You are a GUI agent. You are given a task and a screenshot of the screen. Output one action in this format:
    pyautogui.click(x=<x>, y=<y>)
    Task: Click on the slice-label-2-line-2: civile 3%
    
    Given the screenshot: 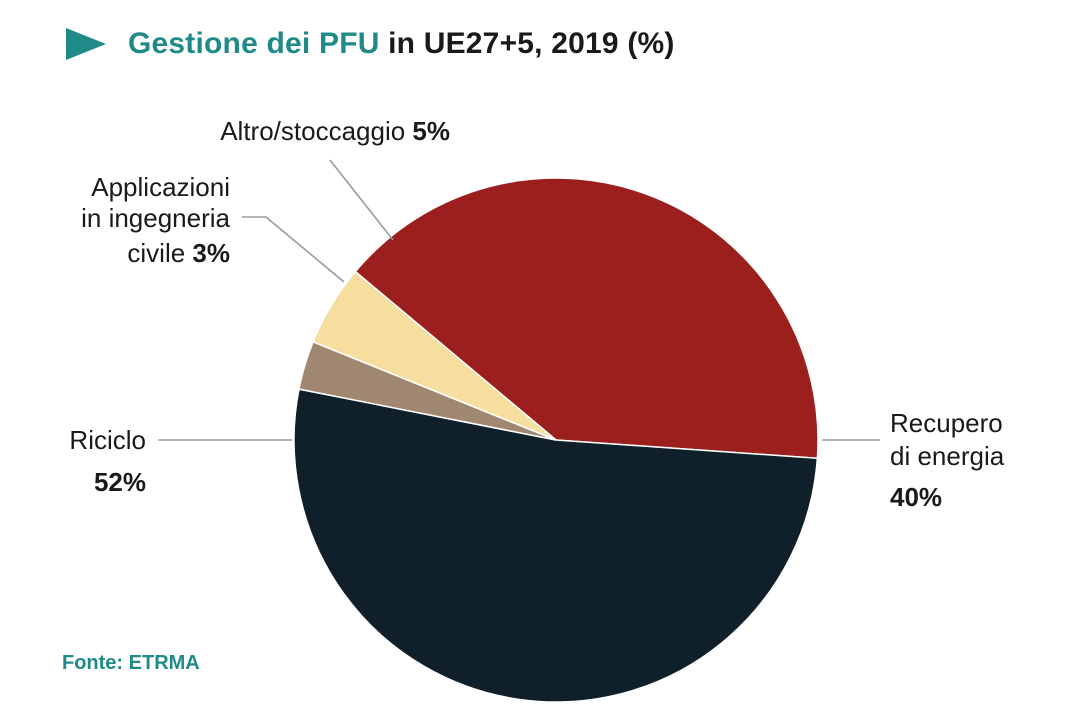 What is the action you would take?
    pyautogui.click(x=178, y=253)
    